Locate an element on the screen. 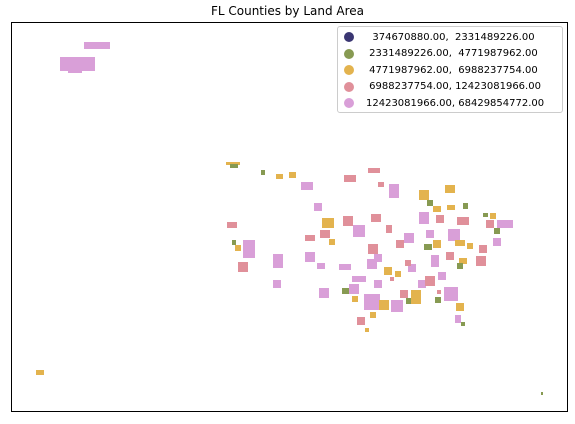 The image size is (575, 424). legend-label: 6988237754.00, 12423081966.00 is located at coordinates (453, 87).